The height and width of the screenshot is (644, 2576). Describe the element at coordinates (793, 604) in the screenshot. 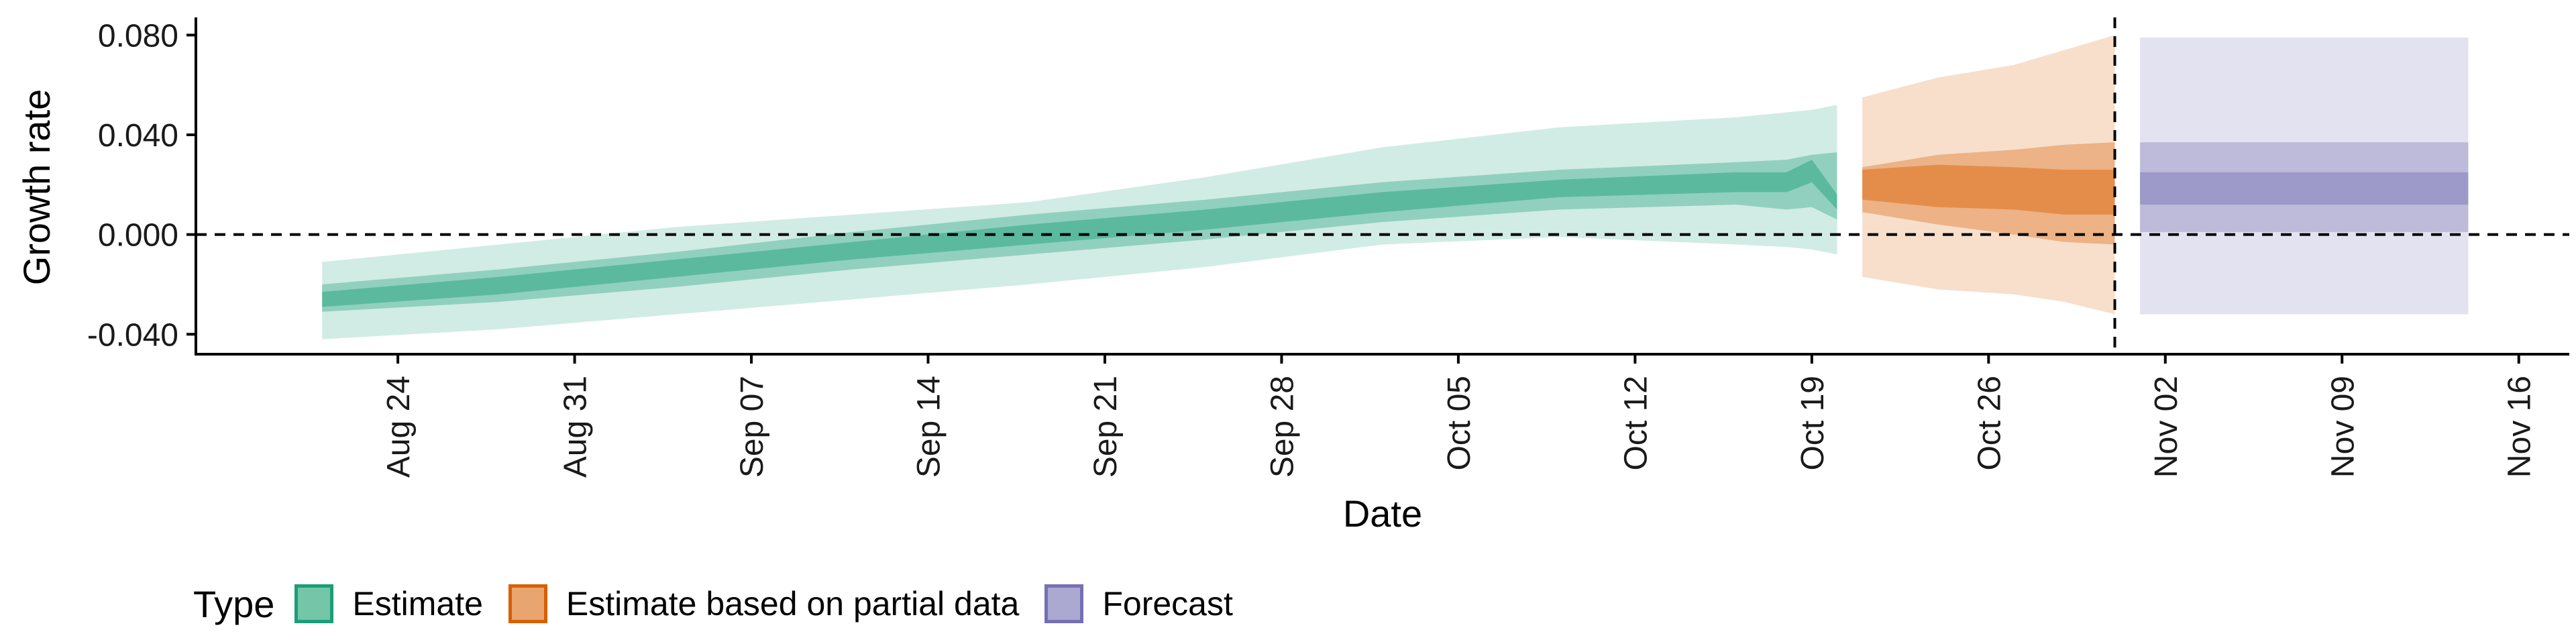

I see `legend-label-partial: Estimate based on partial data` at that location.